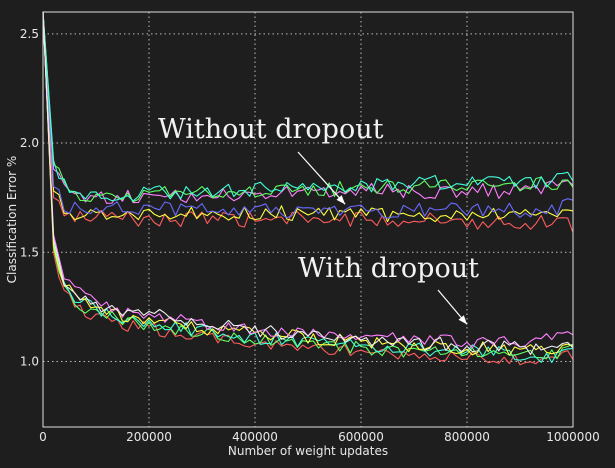  What do you see at coordinates (43, 437) in the screenshot?
I see `x-tick-label: 0` at bounding box center [43, 437].